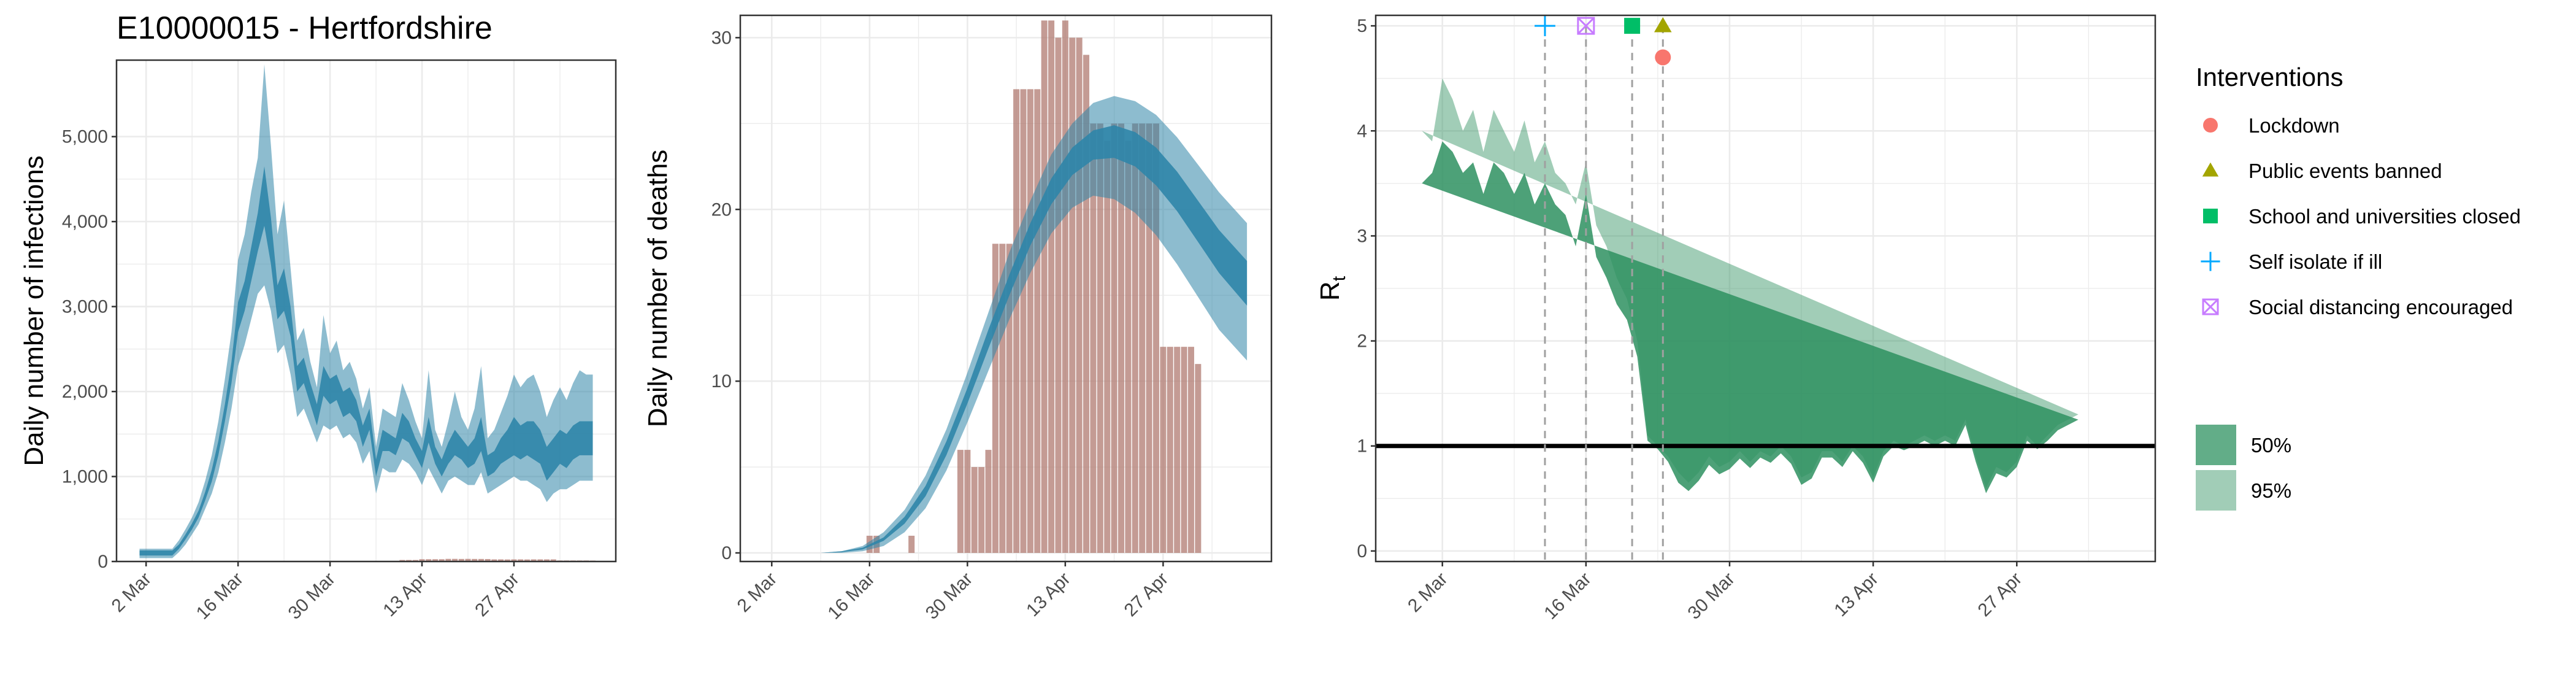 The height and width of the screenshot is (683, 2576). I want to click on legend-item-label: School and universities closed, so click(2384, 216).